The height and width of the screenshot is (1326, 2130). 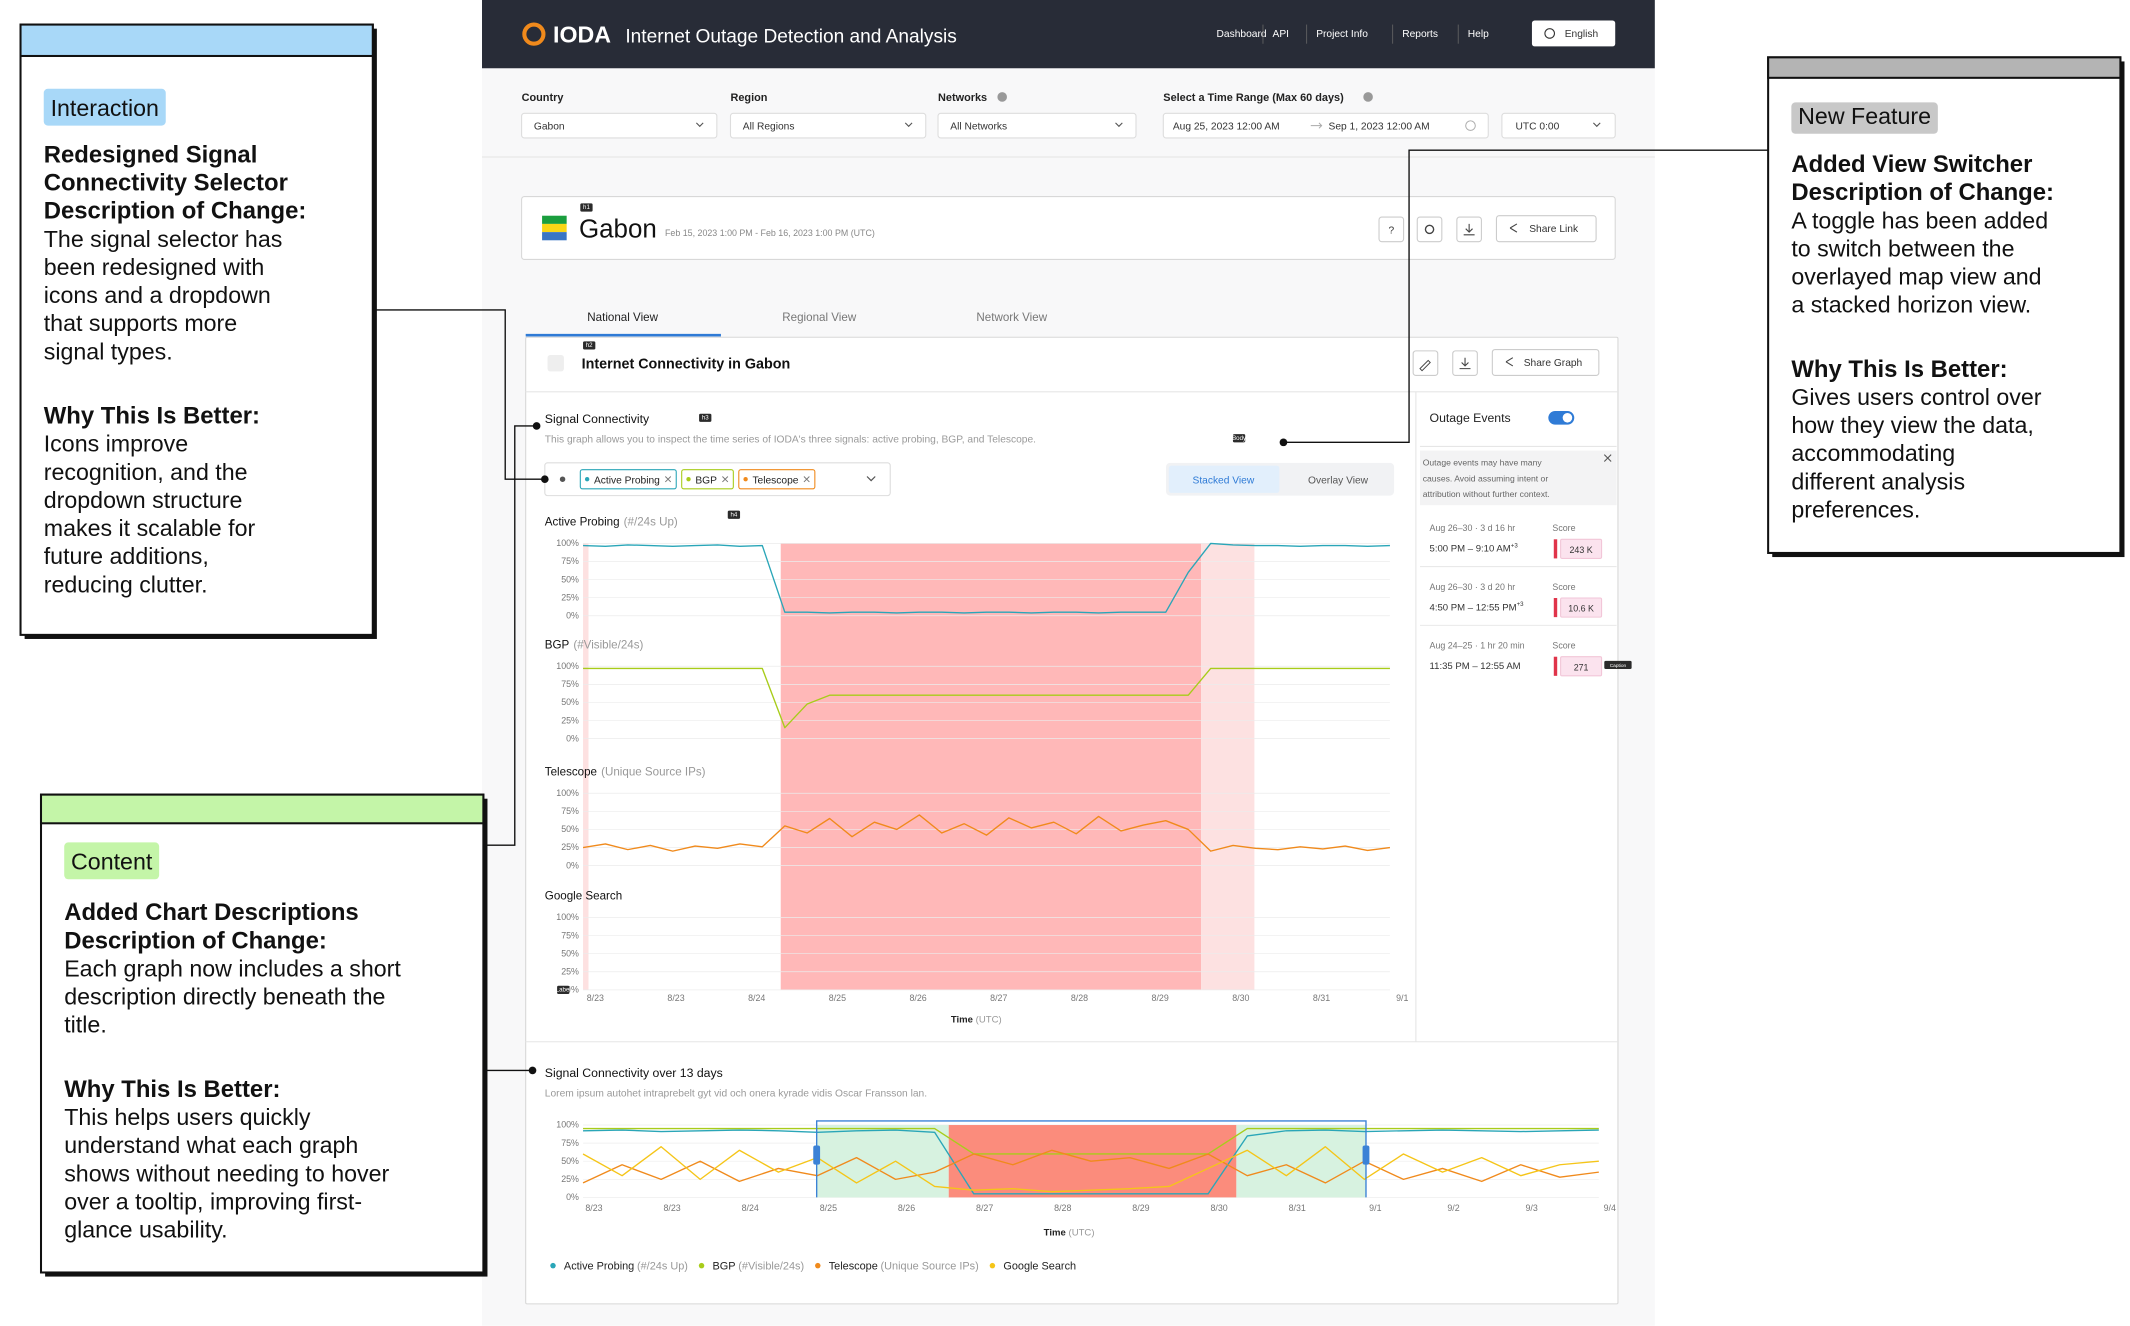 I want to click on annotation-title: Connectivity Selector, so click(x=166, y=183).